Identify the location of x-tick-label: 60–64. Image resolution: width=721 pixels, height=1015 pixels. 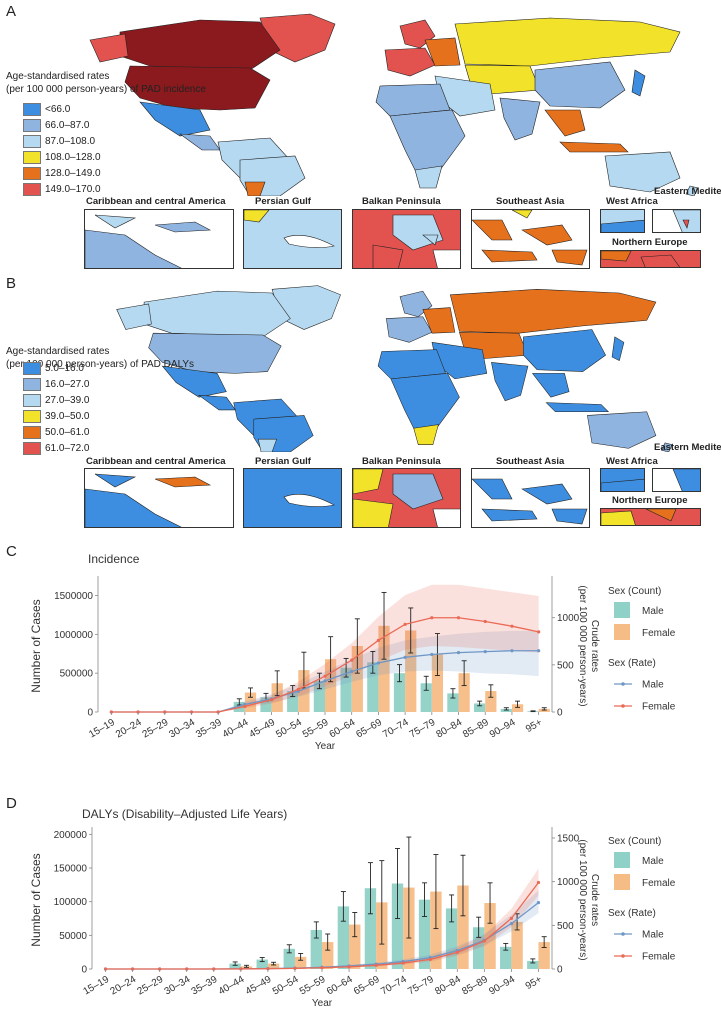
(340, 986).